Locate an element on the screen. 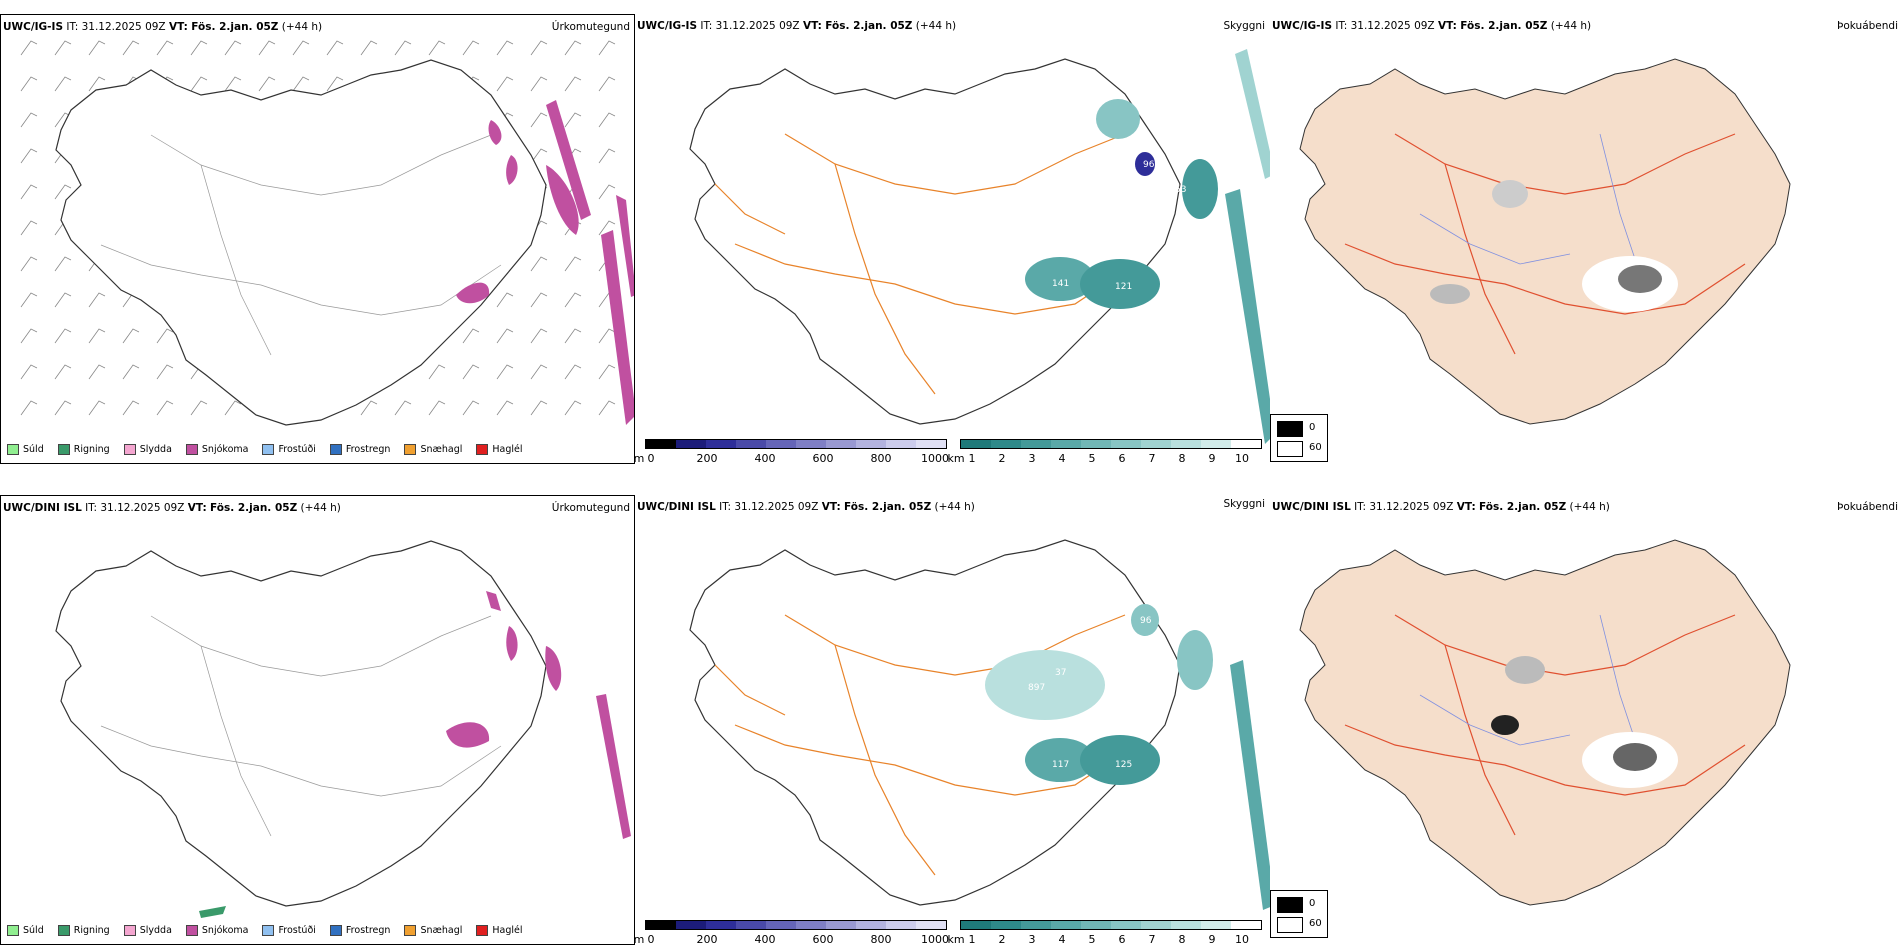  cloud-label: 96 is located at coordinates (1146, 621).